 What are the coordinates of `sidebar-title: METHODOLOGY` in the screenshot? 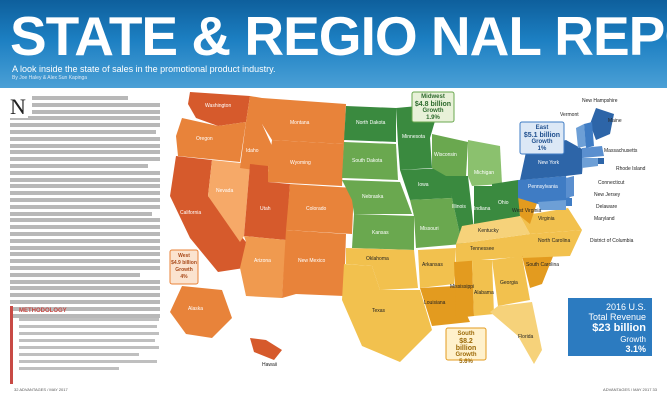 It's located at (43, 311).